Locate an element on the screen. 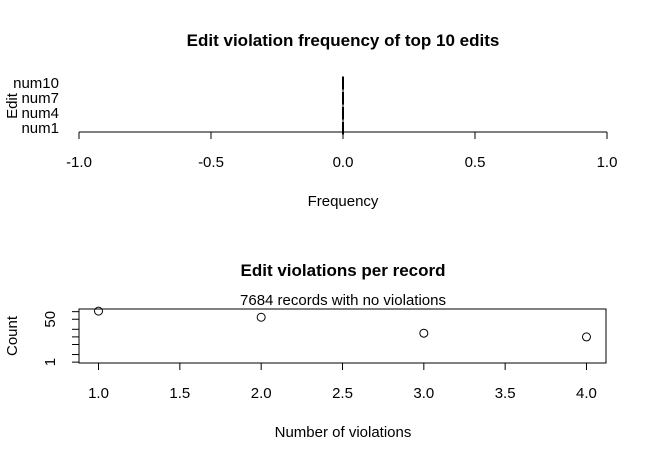  chart2-x-ticks: 1.0 1.5 2.0 2.5 3.0 3.5 4.0 is located at coordinates (342, 382).